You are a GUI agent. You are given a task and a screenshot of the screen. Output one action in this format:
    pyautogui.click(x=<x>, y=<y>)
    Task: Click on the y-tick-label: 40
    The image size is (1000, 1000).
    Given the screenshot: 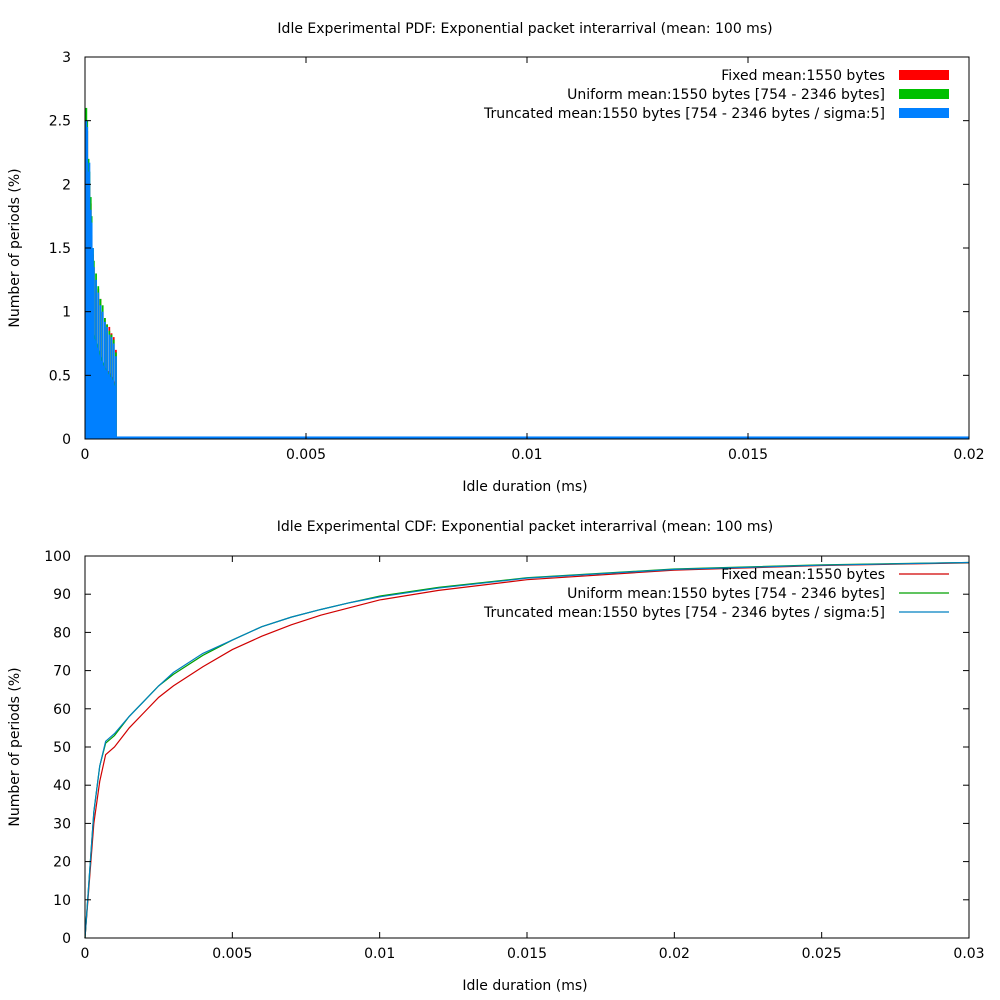 What is the action you would take?
    pyautogui.click(x=62, y=786)
    